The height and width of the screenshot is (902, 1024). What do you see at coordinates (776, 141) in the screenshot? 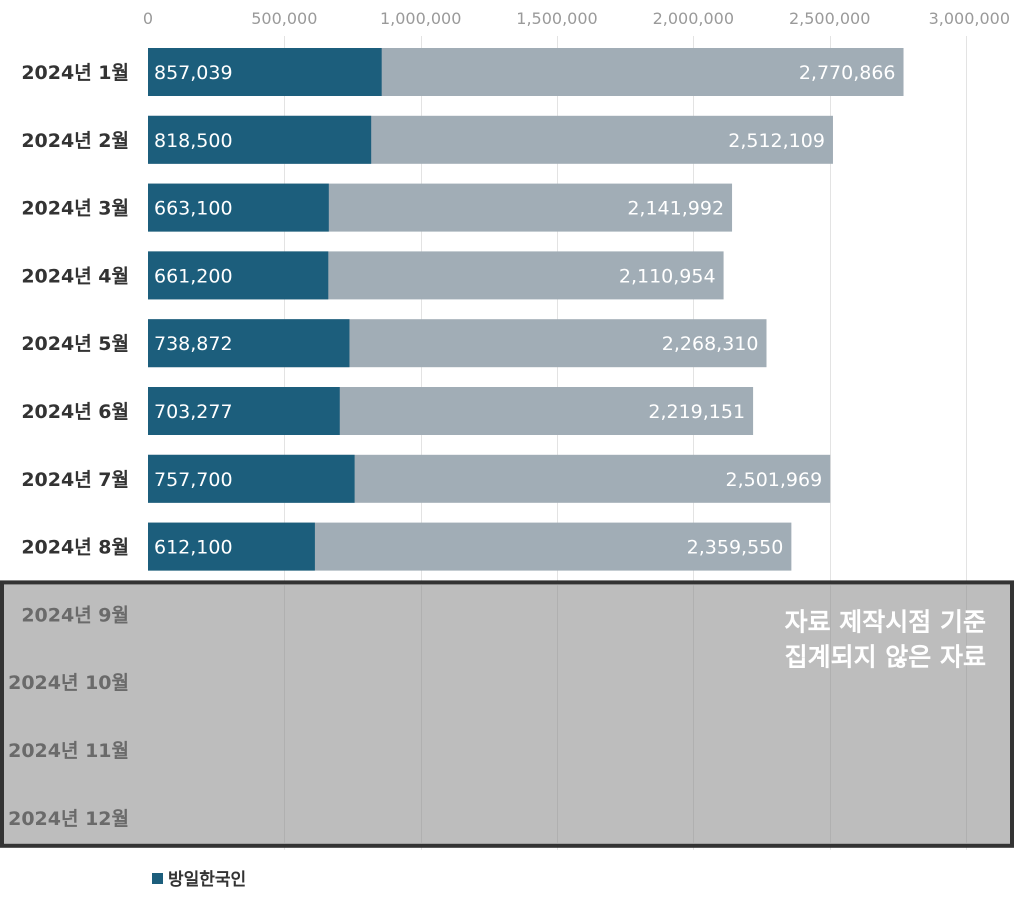
I see `data-label-total: 2,512,109` at bounding box center [776, 141].